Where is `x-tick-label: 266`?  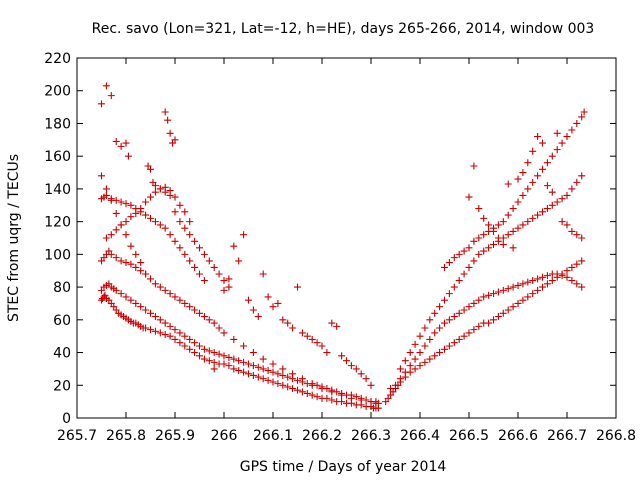 x-tick-label: 266 is located at coordinates (224, 436).